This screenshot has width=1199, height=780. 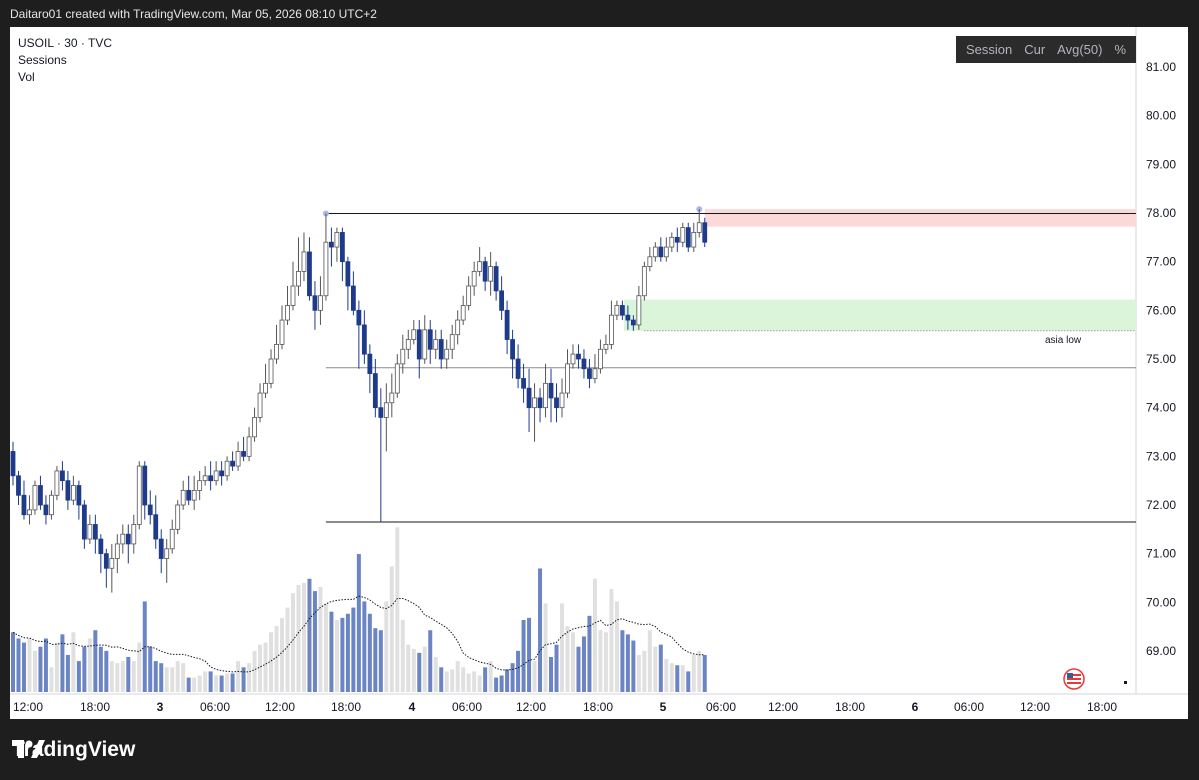 What do you see at coordinates (65, 43) in the screenshot?
I see `symbol-label: USOIL · 30 · TVC` at bounding box center [65, 43].